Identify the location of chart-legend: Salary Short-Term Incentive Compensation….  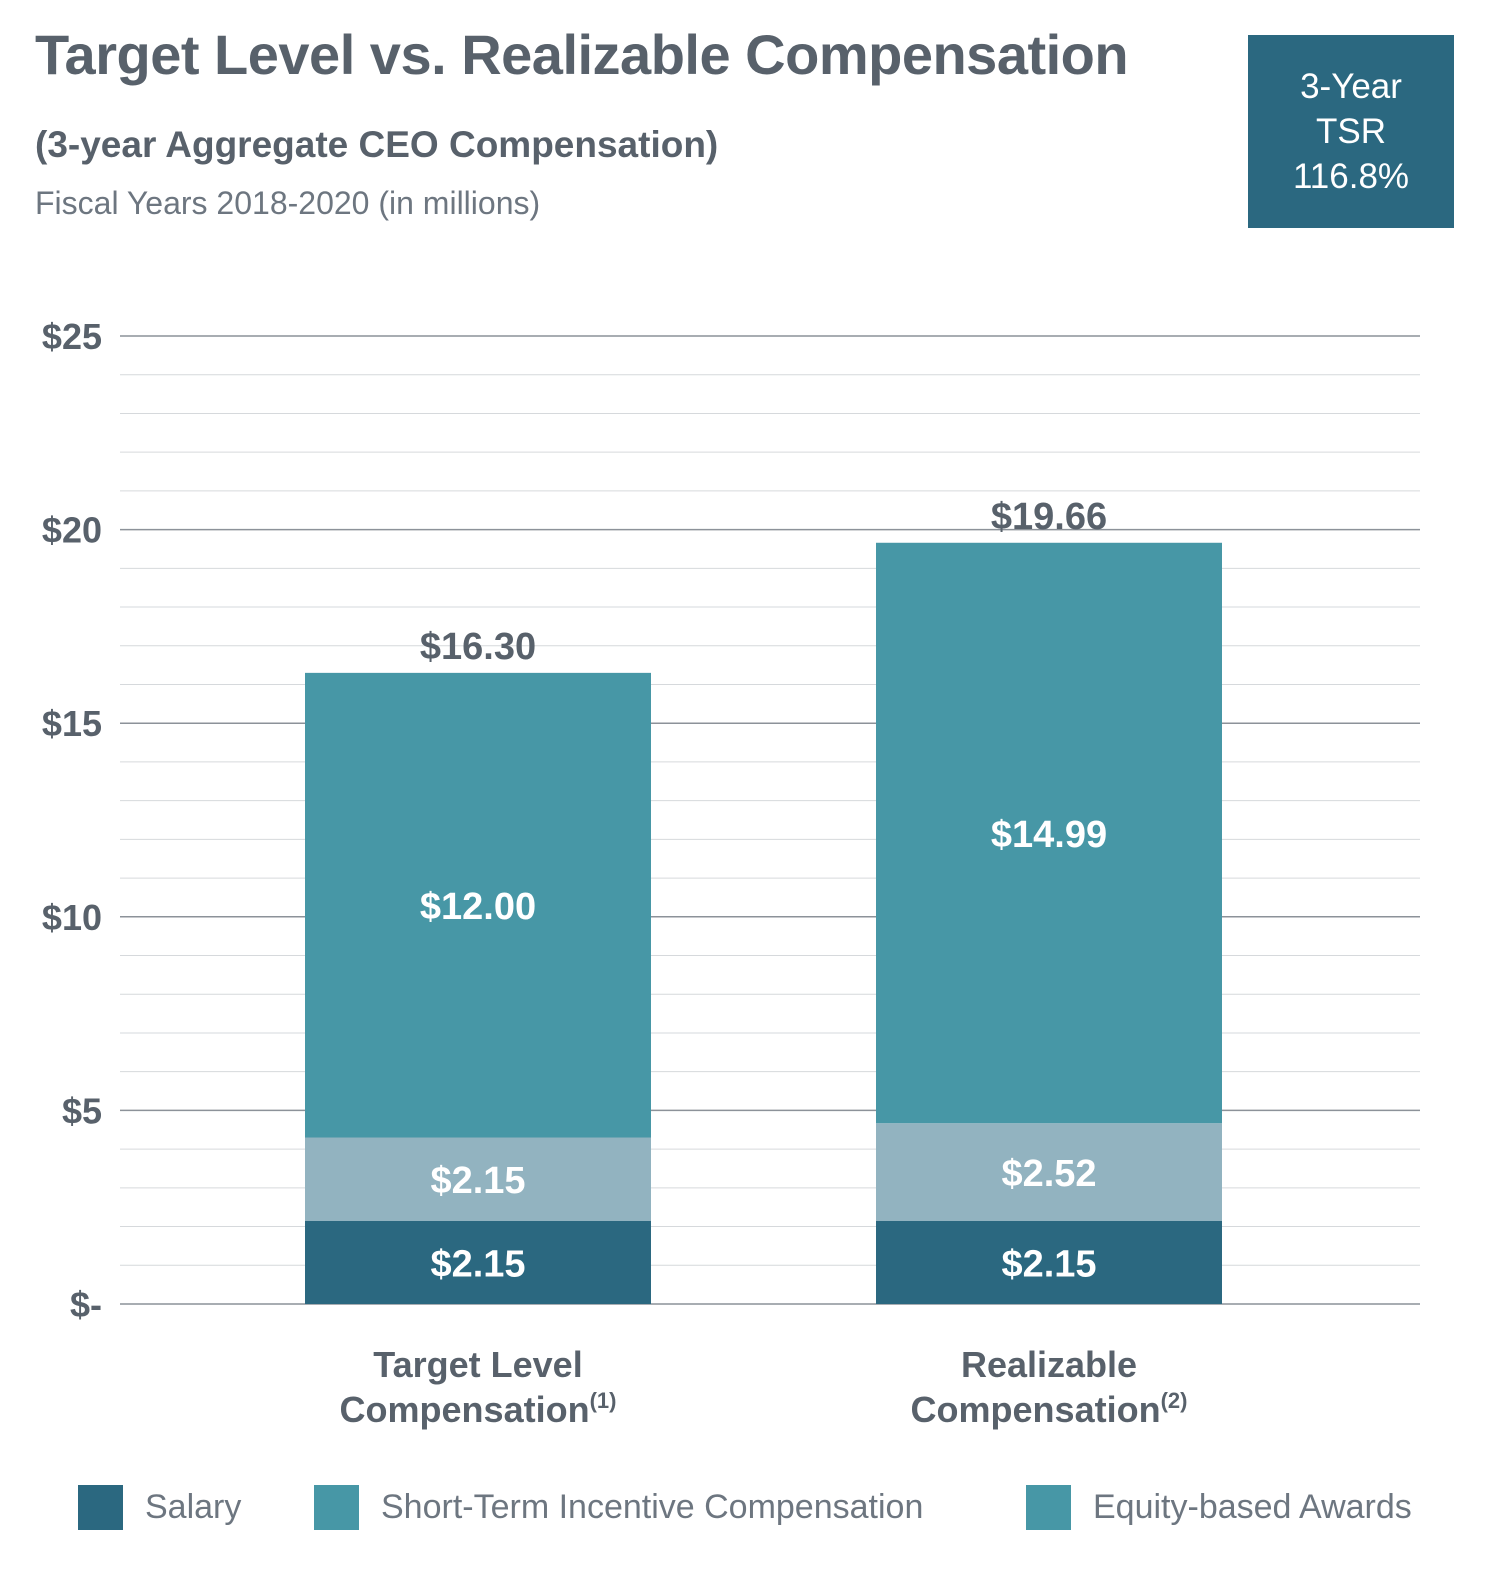
(750, 1510).